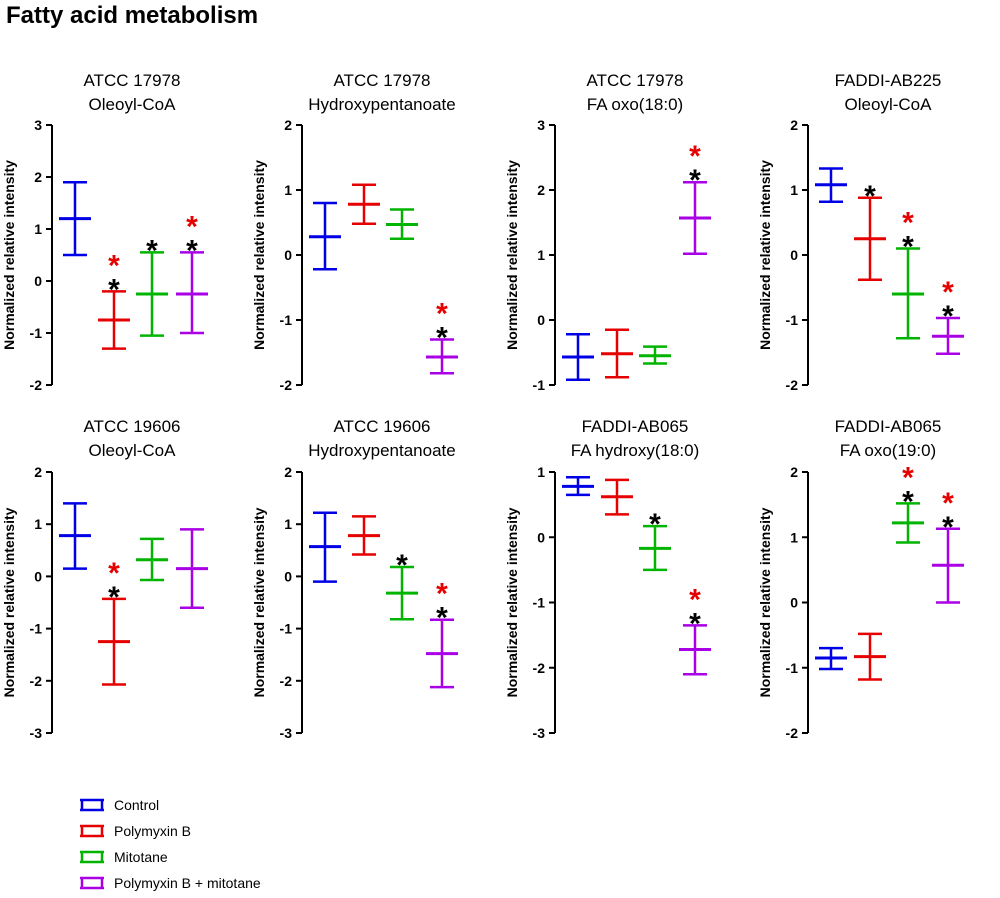 This screenshot has width=1000, height=898. I want to click on chart-title-line: Hydroxypentanoate, so click(381, 104).